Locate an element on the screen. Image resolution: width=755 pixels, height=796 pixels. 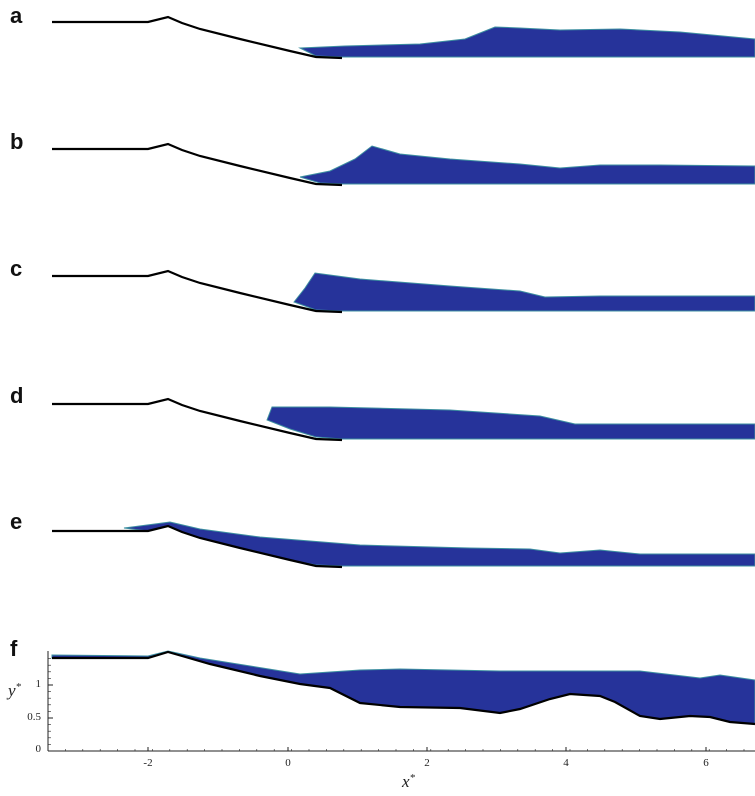
panel-label-a: a is located at coordinates (16, 15).